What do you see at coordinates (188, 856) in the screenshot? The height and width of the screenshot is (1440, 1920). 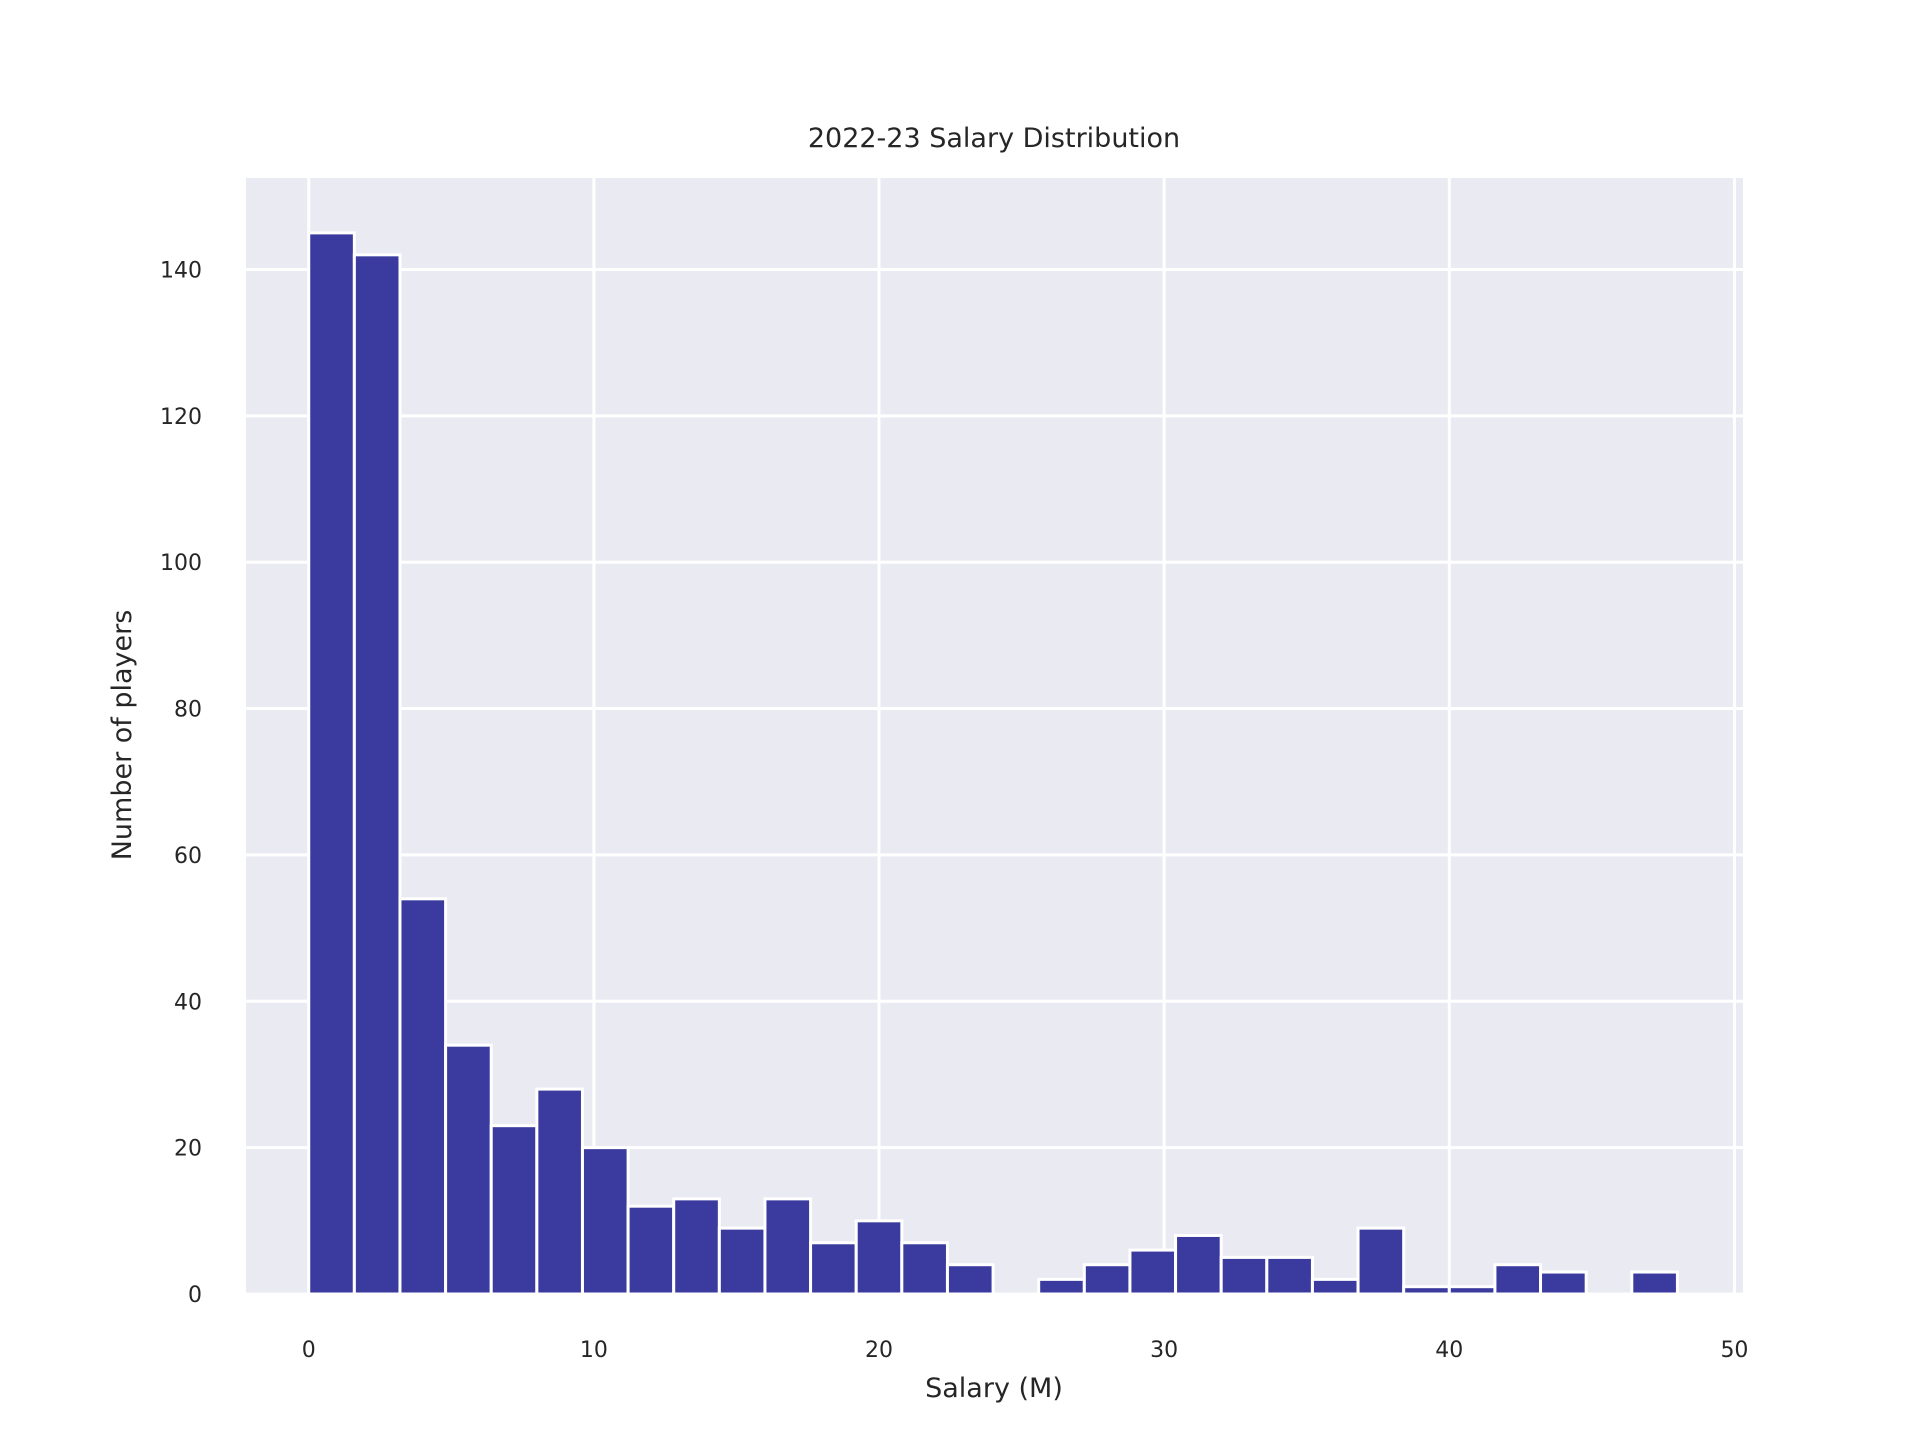 I see `y-tick-label: 60` at bounding box center [188, 856].